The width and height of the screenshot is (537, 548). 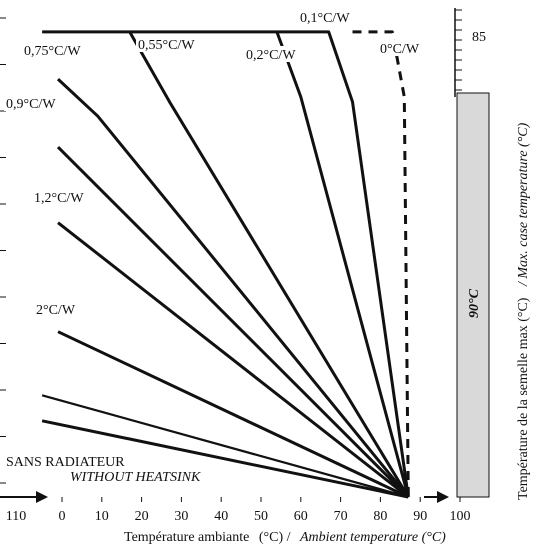 I want to click on series-label: 0,9°C/W, so click(x=31, y=104).